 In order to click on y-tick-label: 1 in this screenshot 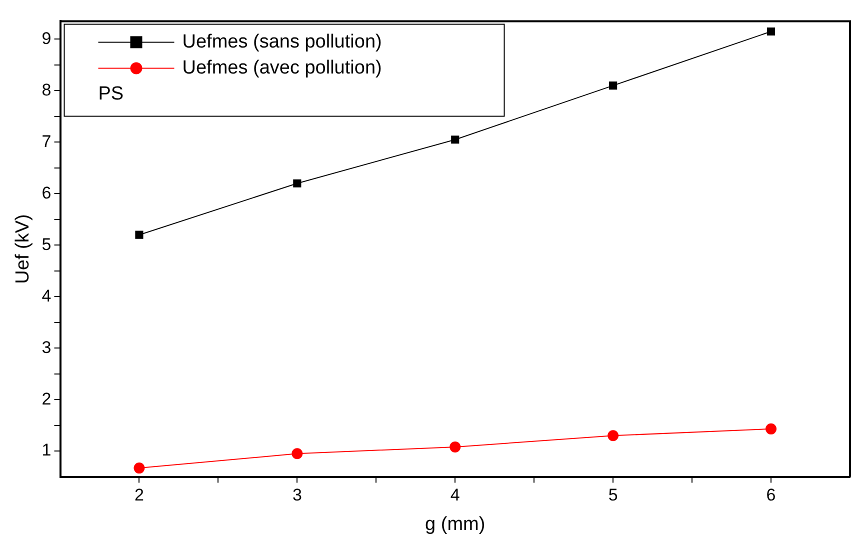, I will do `click(47, 450)`.